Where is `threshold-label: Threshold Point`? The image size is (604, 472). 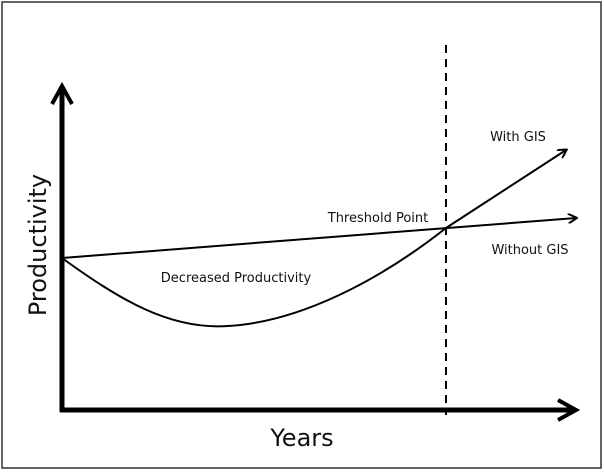
threshold-label: Threshold Point is located at coordinates (377, 218).